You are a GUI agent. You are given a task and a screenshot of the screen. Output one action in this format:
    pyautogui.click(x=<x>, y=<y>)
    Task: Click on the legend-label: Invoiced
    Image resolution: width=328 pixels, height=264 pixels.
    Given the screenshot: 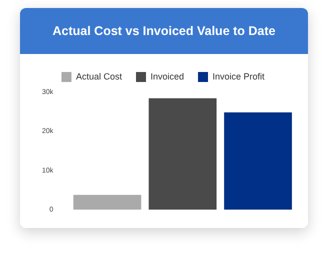 What is the action you would take?
    pyautogui.click(x=167, y=76)
    